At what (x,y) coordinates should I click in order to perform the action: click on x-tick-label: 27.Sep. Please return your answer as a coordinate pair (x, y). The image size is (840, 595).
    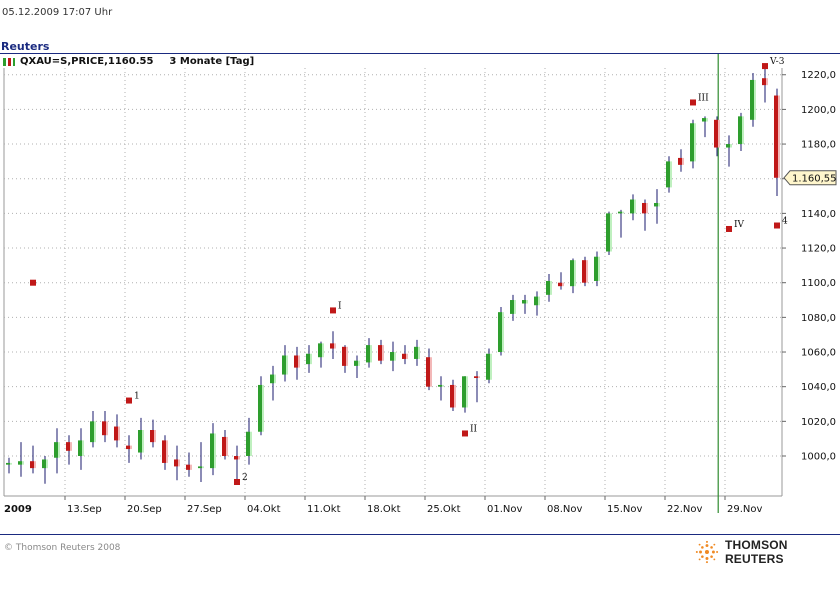
    Looking at the image, I should click on (204, 509).